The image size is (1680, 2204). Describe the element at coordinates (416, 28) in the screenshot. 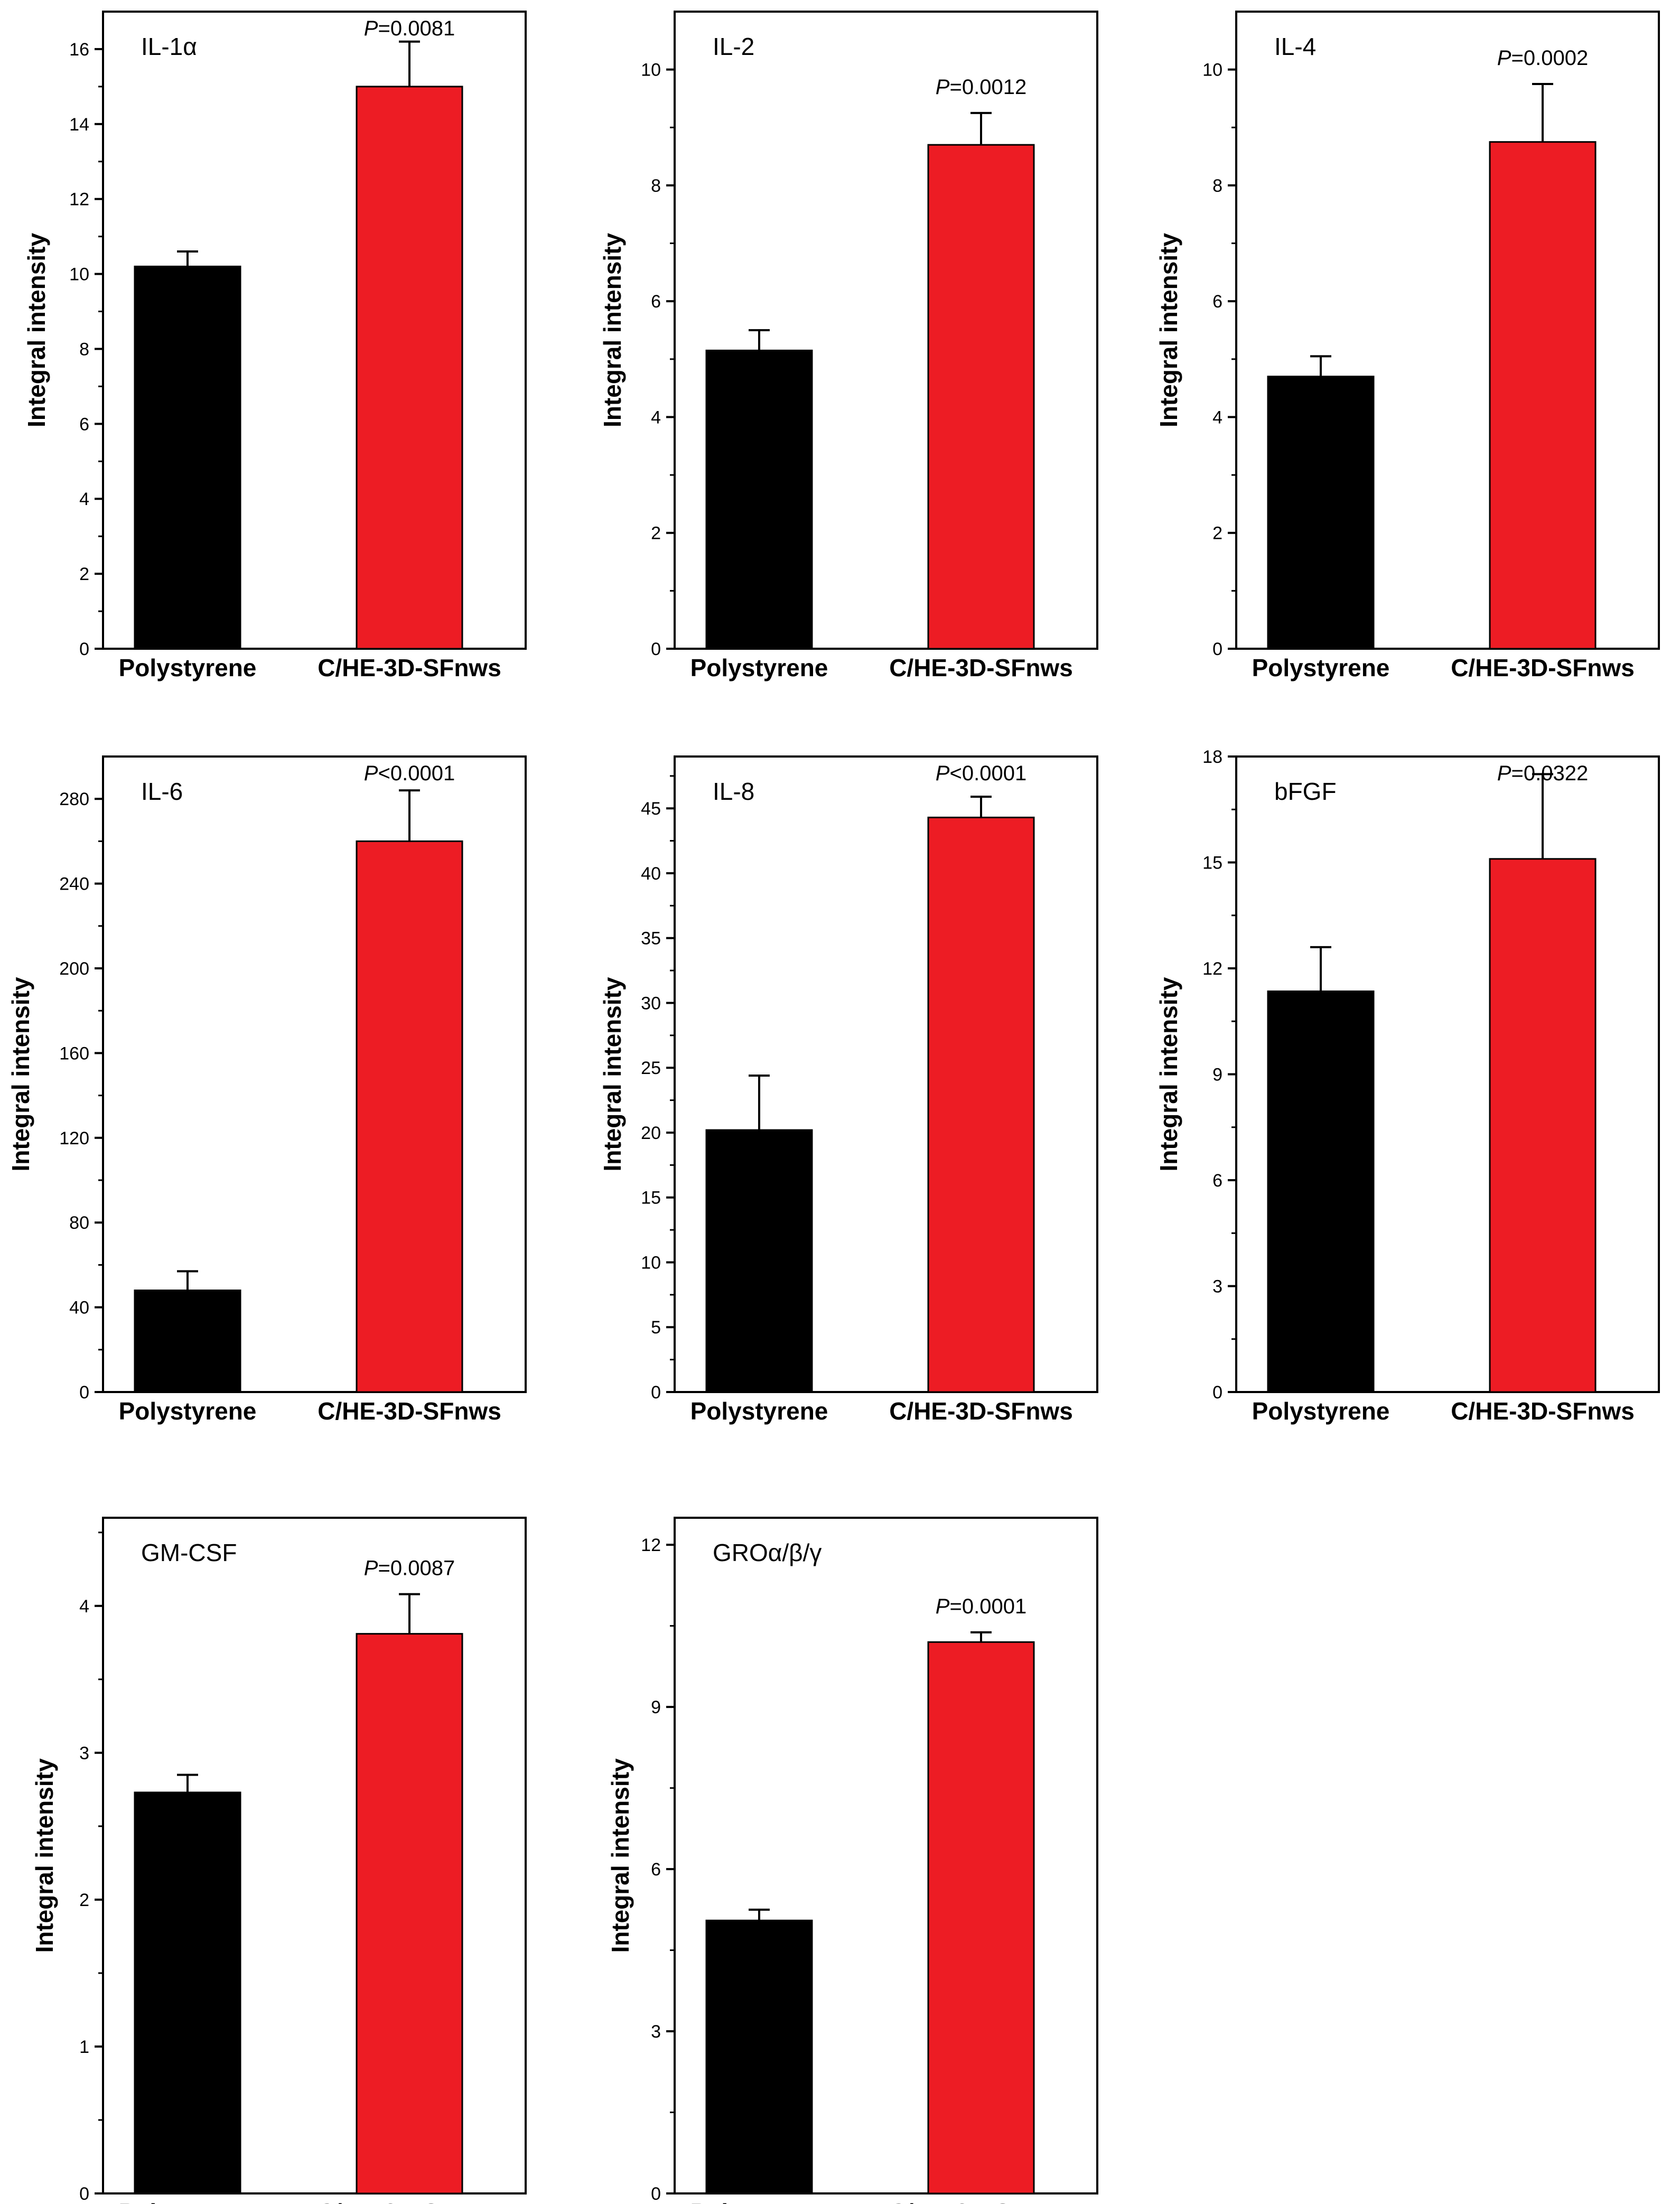

I see `p-value-text: =0.0081` at that location.